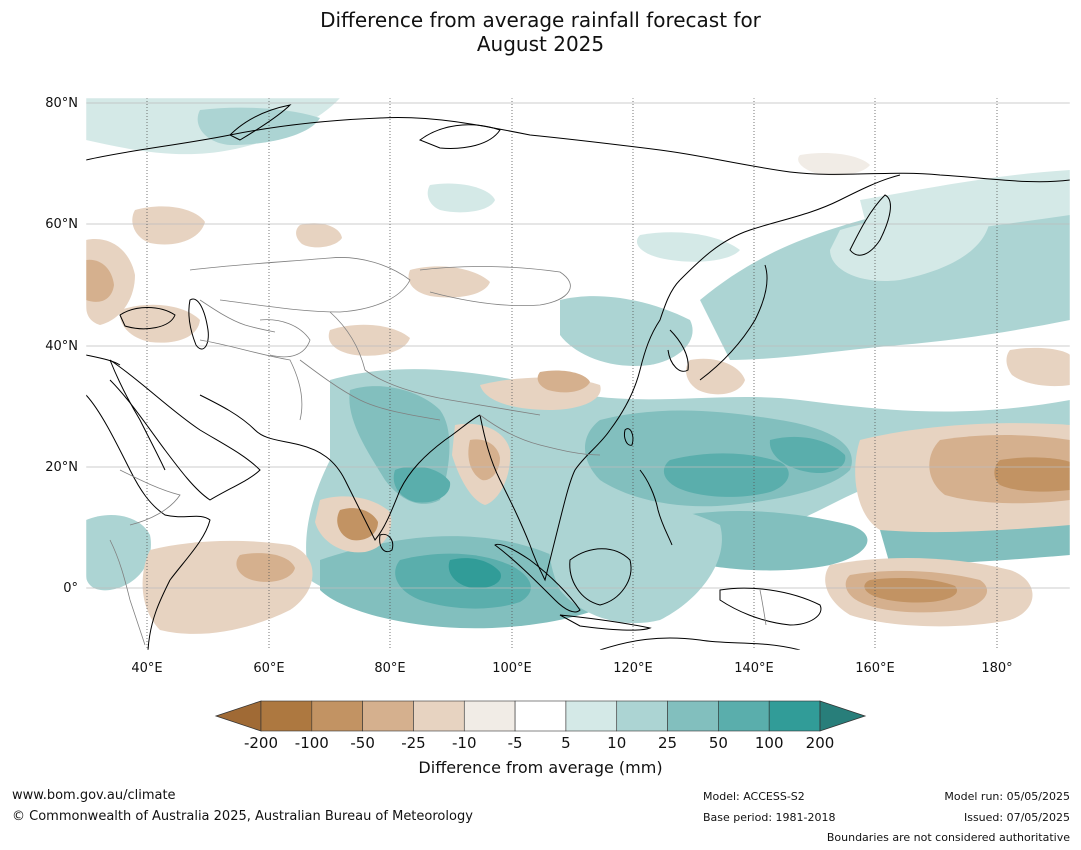  What do you see at coordinates (515, 743) in the screenshot?
I see `colorbar-tick-label: -5` at bounding box center [515, 743].